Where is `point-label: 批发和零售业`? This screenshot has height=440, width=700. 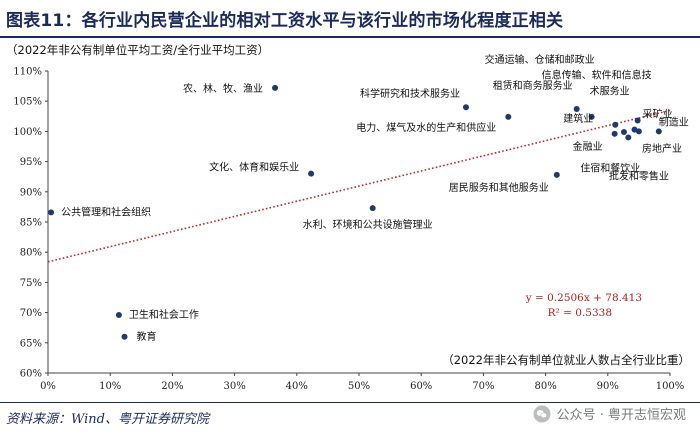
point-label: 批发和零售业 is located at coordinates (639, 175).